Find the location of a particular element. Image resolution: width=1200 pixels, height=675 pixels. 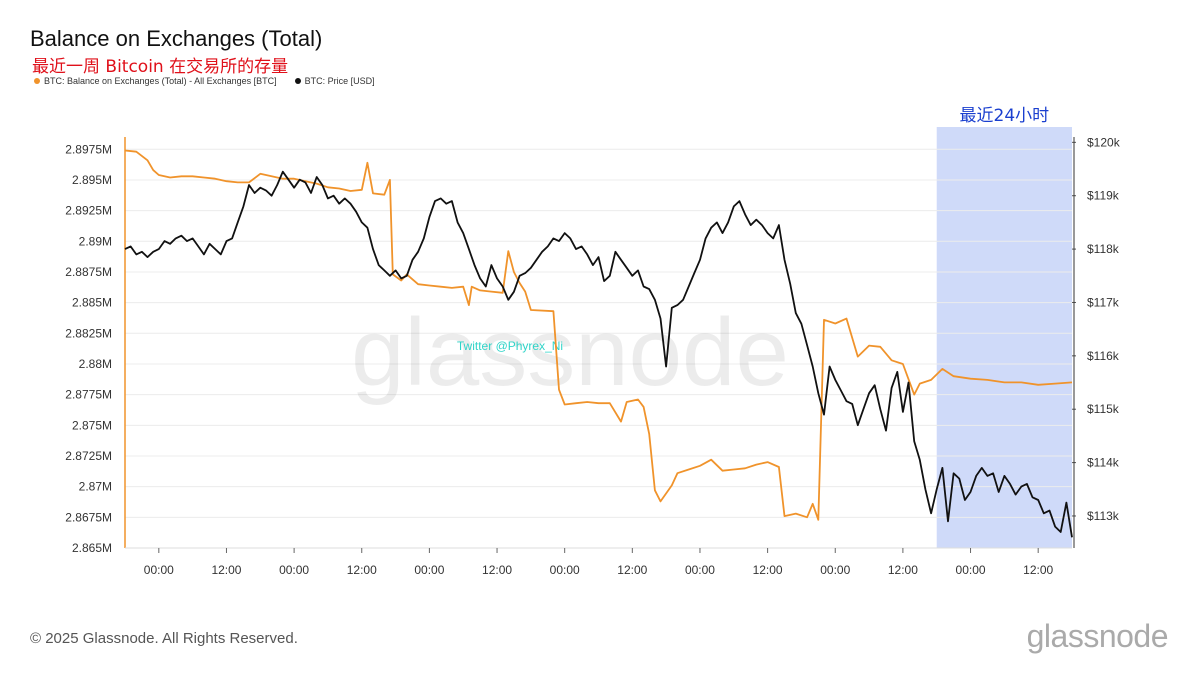

right-tick-label: $118k is located at coordinates (1103, 249).